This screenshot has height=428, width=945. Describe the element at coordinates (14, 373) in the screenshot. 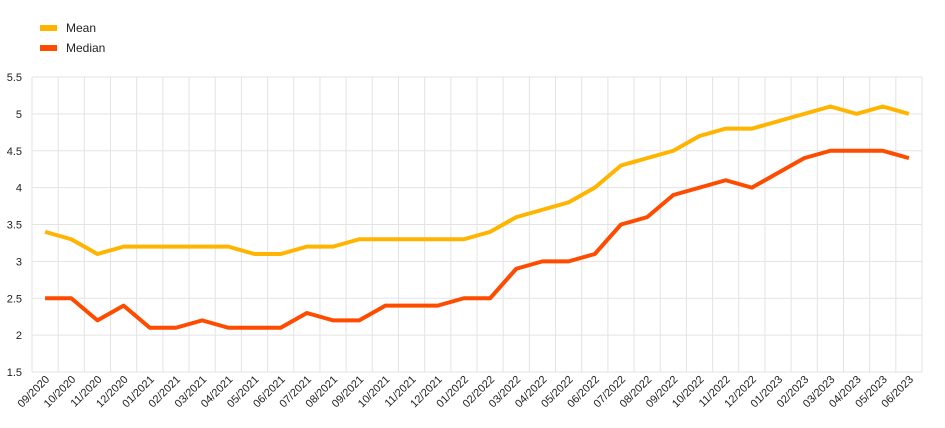

I see `y-tick-label: 1.5` at that location.